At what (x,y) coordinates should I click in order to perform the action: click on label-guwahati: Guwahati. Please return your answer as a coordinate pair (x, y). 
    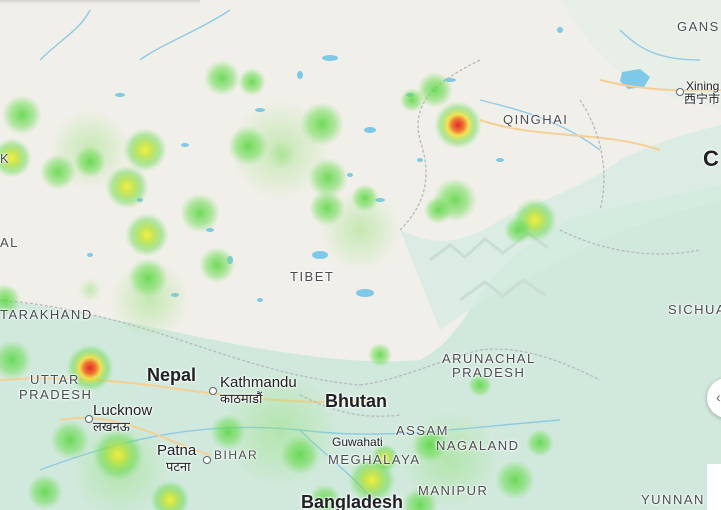
    Looking at the image, I should click on (357, 442).